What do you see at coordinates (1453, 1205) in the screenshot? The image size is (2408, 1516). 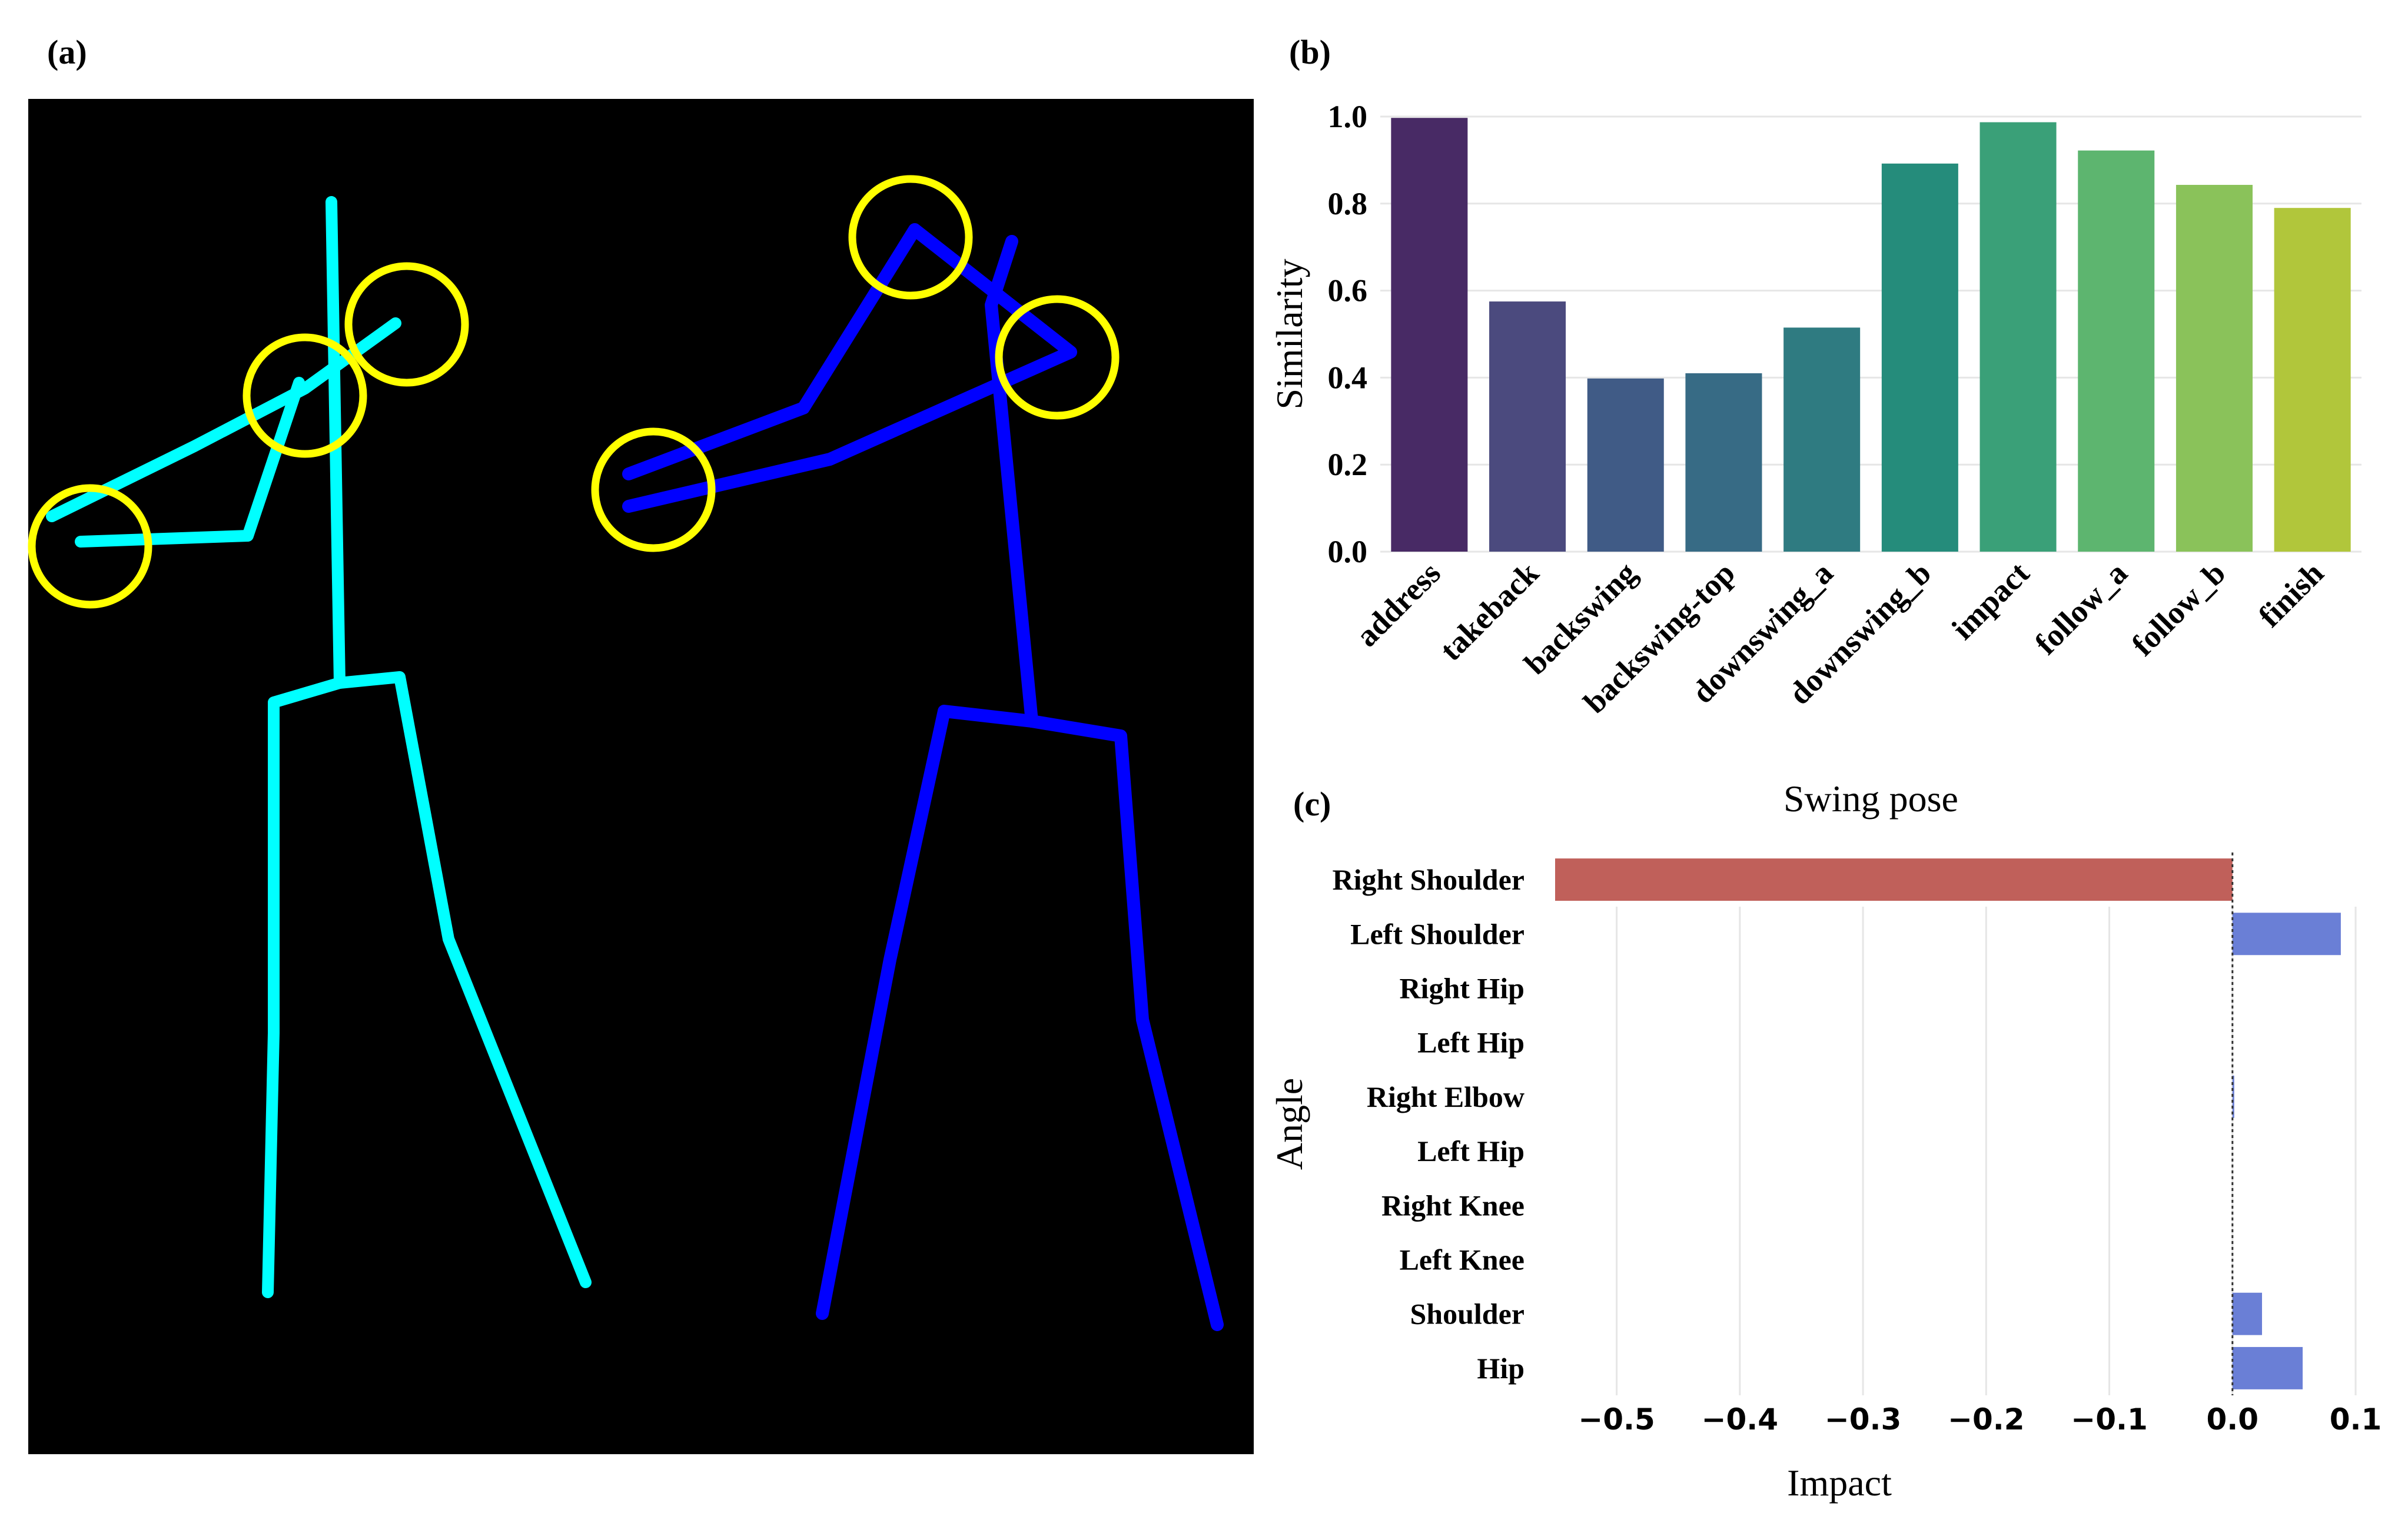 I see `impact-category-label: Right Knee` at bounding box center [1453, 1205].